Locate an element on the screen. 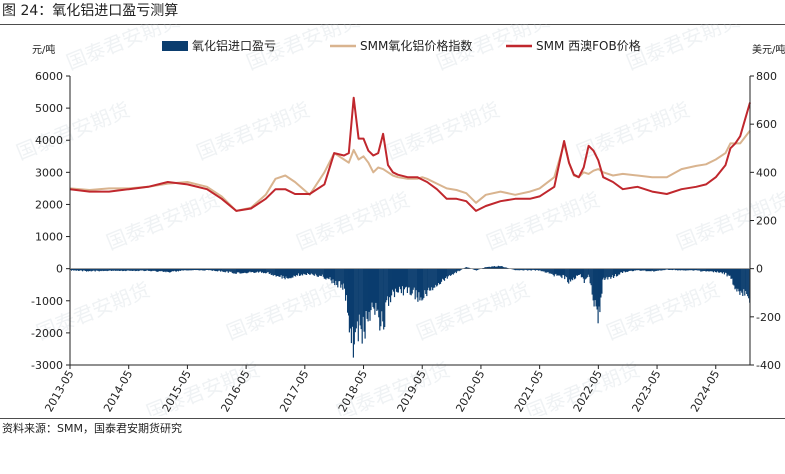  legend: 氧化铝进口盈亏 SMM氧化铝价格指数 SMM 西澳FOB价格 is located at coordinates (401, 45).